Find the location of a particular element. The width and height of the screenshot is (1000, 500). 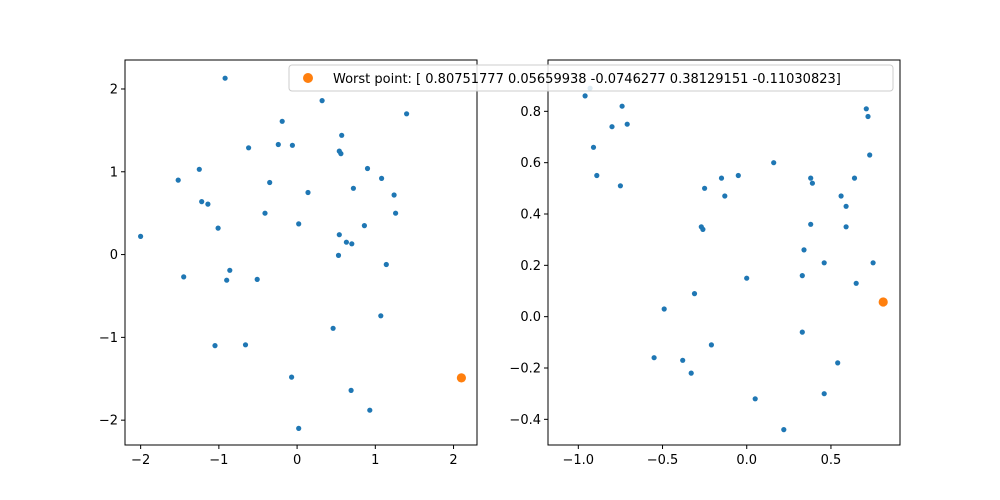

y-tick-label: 0.2 is located at coordinates (530, 266).